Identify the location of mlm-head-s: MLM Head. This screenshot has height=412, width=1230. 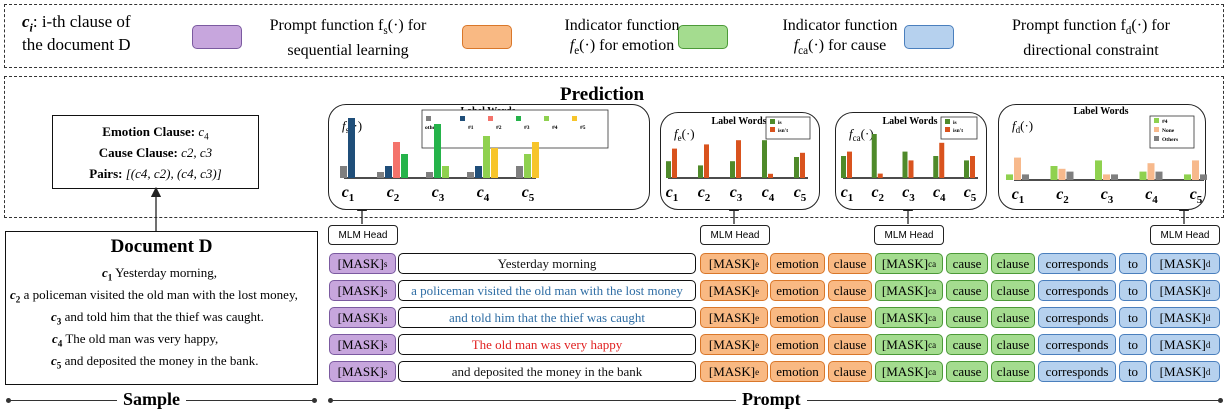
(363, 235).